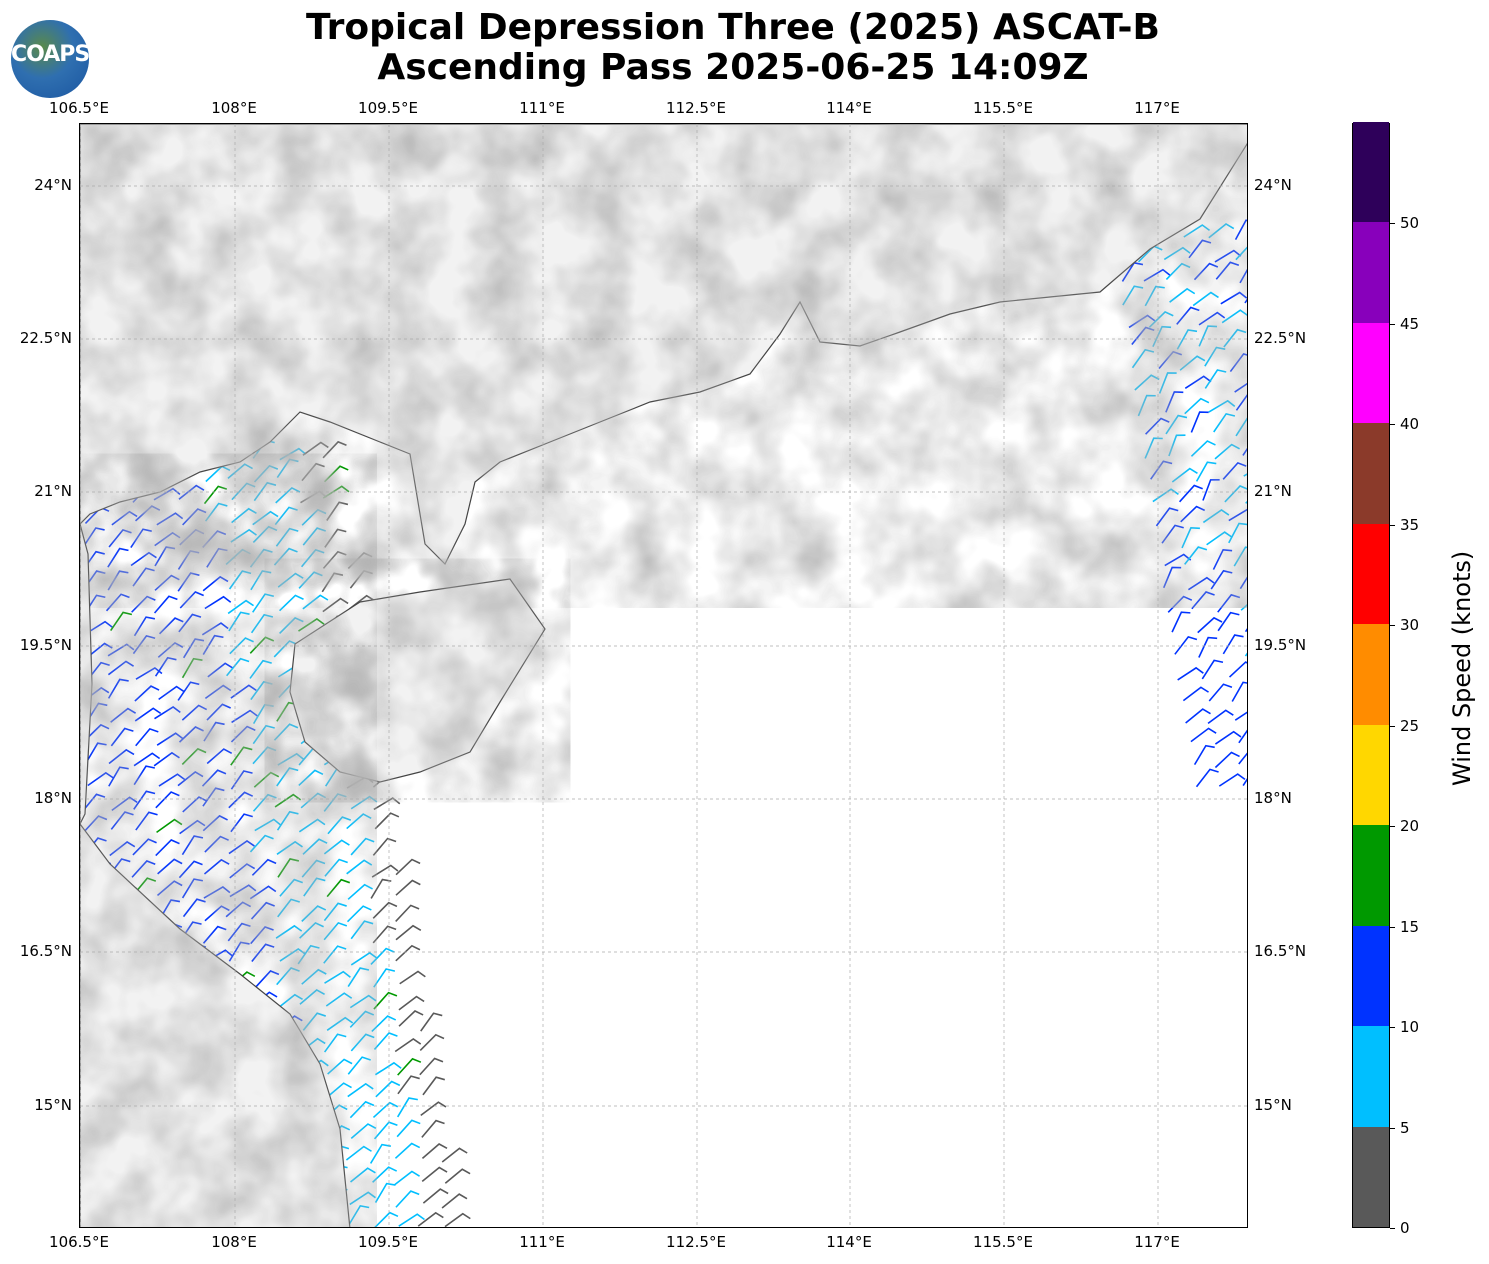  I want to click on coaps-logo: COAPS, so click(50, 59).